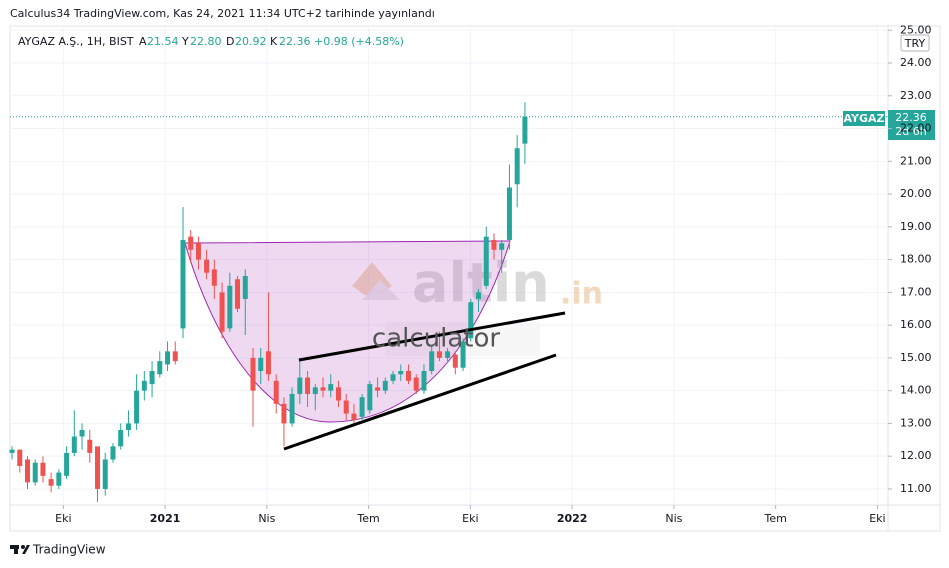  I want to click on watermark-suffix: .in, so click(581, 294).